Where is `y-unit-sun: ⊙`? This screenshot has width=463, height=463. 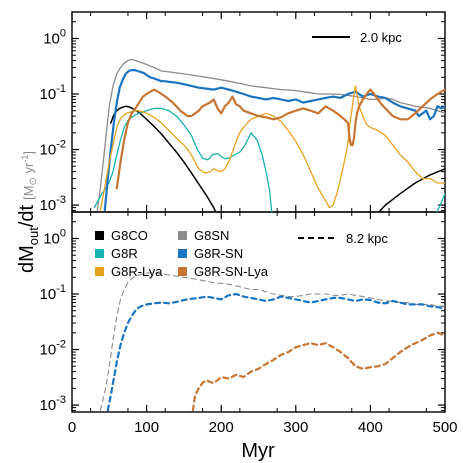 y-unit-sun: ⊙ is located at coordinates (33, 181).